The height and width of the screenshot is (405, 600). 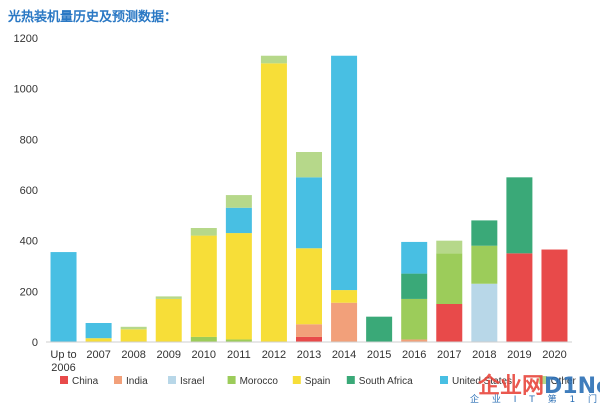 I want to click on x-tick-label: 2011, so click(x=239, y=355).